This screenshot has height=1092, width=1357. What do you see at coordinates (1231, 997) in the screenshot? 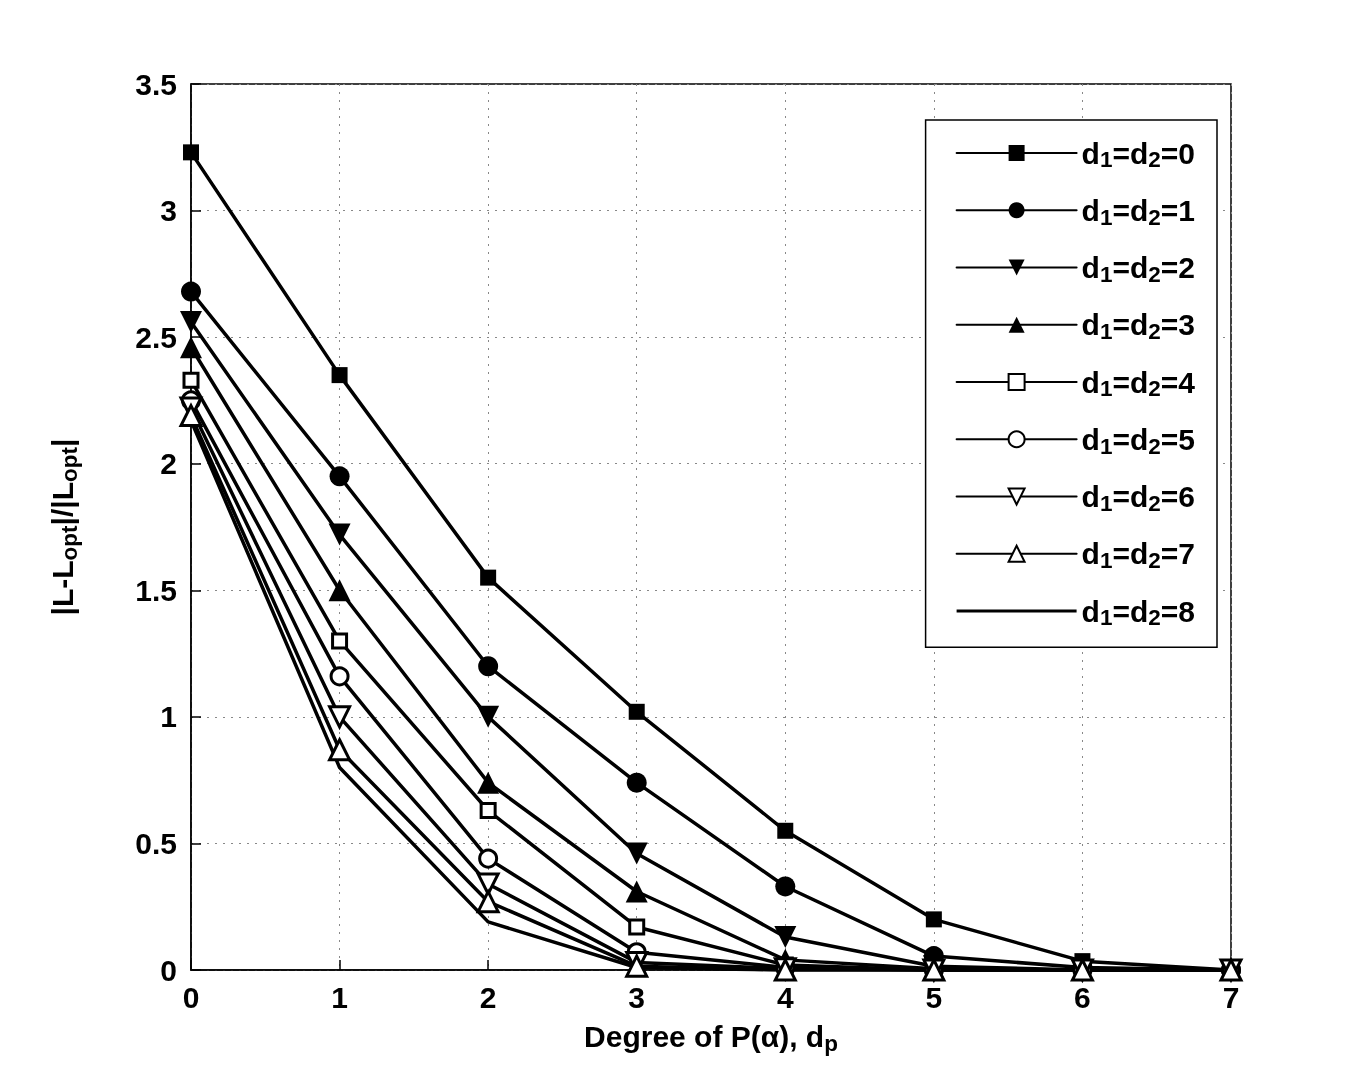
I see `x-tick-label: 7` at bounding box center [1231, 997].